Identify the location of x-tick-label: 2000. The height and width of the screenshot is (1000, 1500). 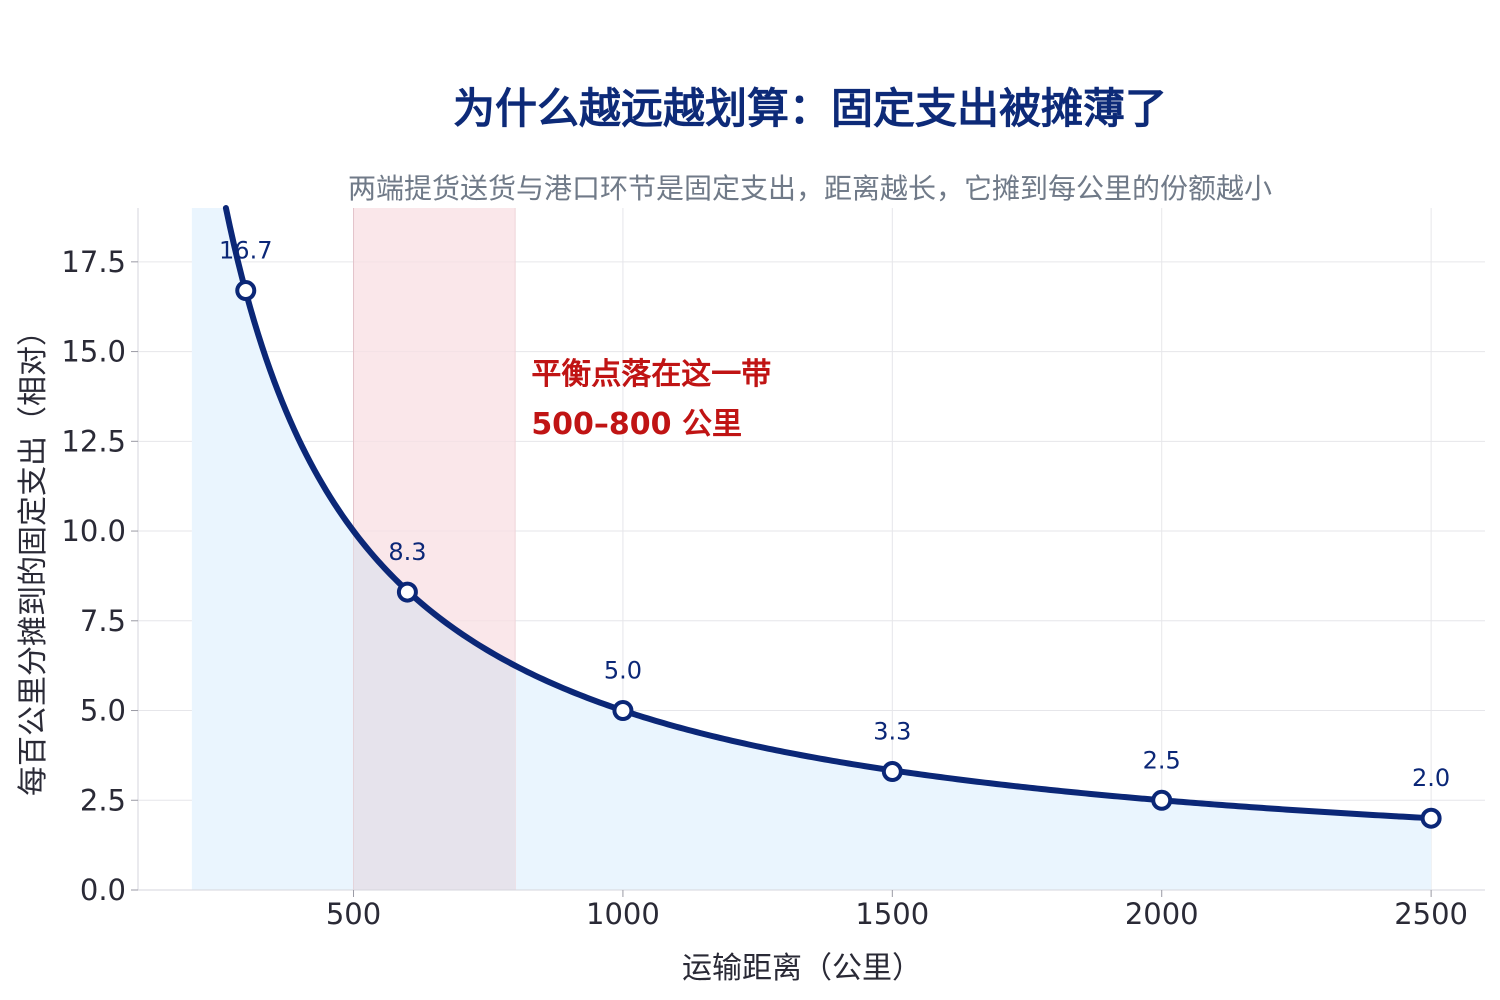
(1162, 914).